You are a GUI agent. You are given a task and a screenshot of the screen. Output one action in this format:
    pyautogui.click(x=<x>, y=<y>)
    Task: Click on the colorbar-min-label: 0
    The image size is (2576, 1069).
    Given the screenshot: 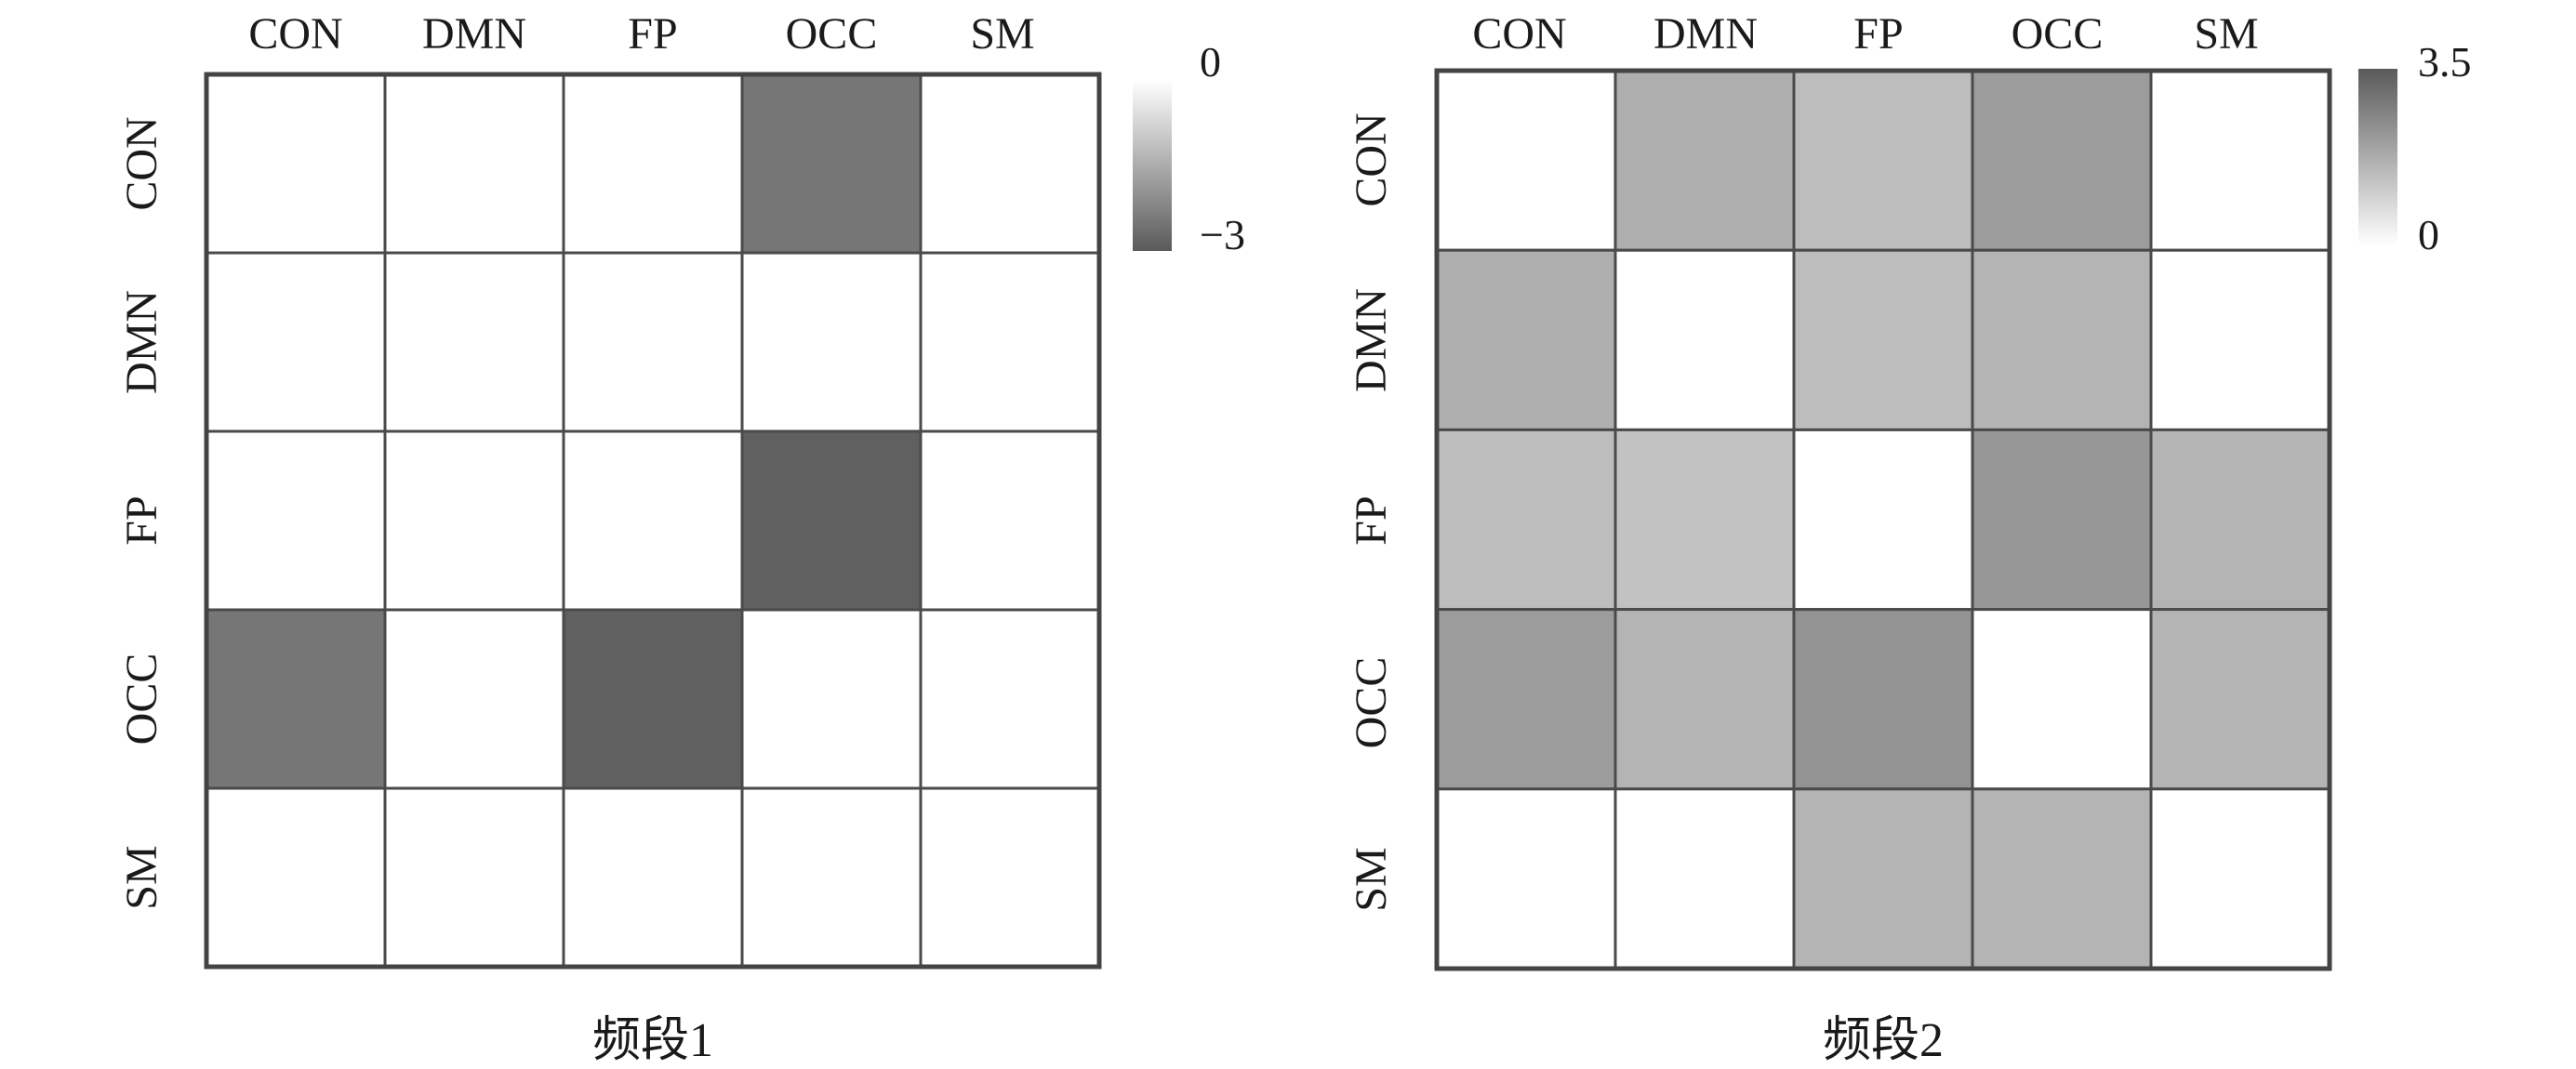 What is the action you would take?
    pyautogui.click(x=2428, y=235)
    